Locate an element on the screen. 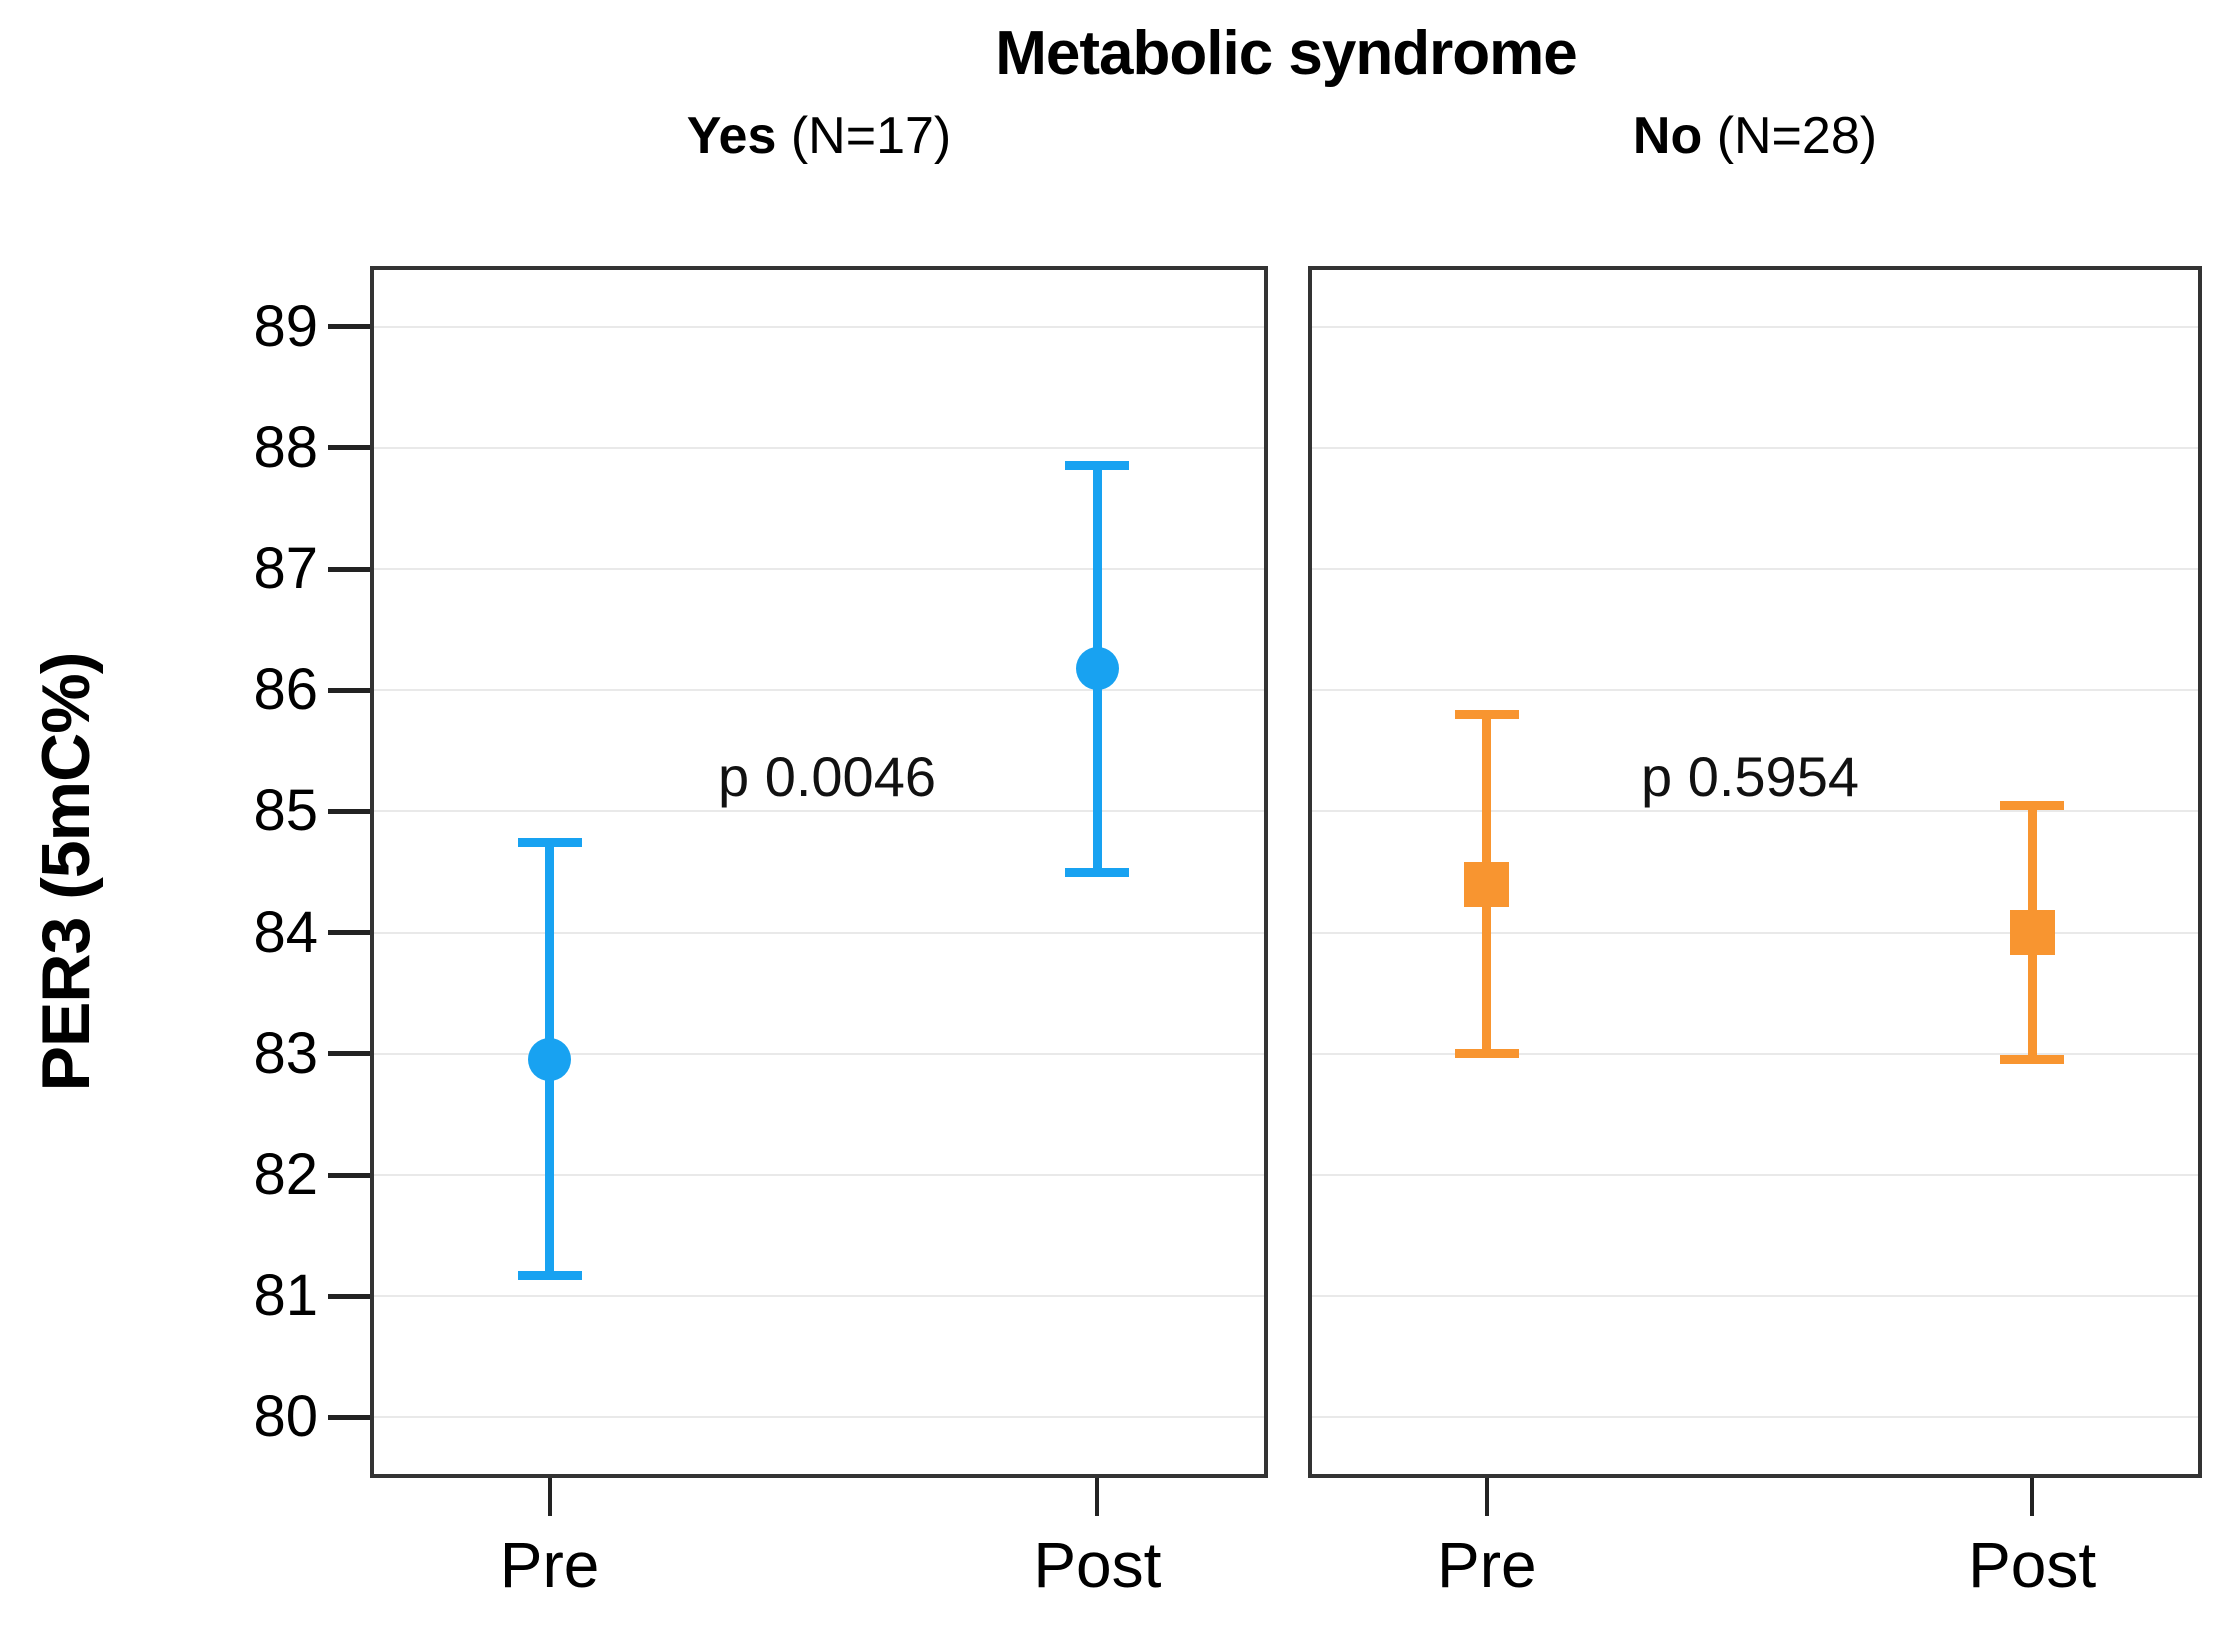 This screenshot has height=1649, width=2238. mean-marker-circle-Post is located at coordinates (1097, 668).